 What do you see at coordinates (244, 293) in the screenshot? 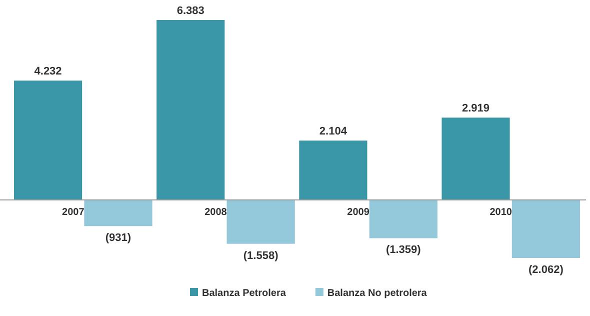
I see `legend-label: Balanza Petrolera` at bounding box center [244, 293].